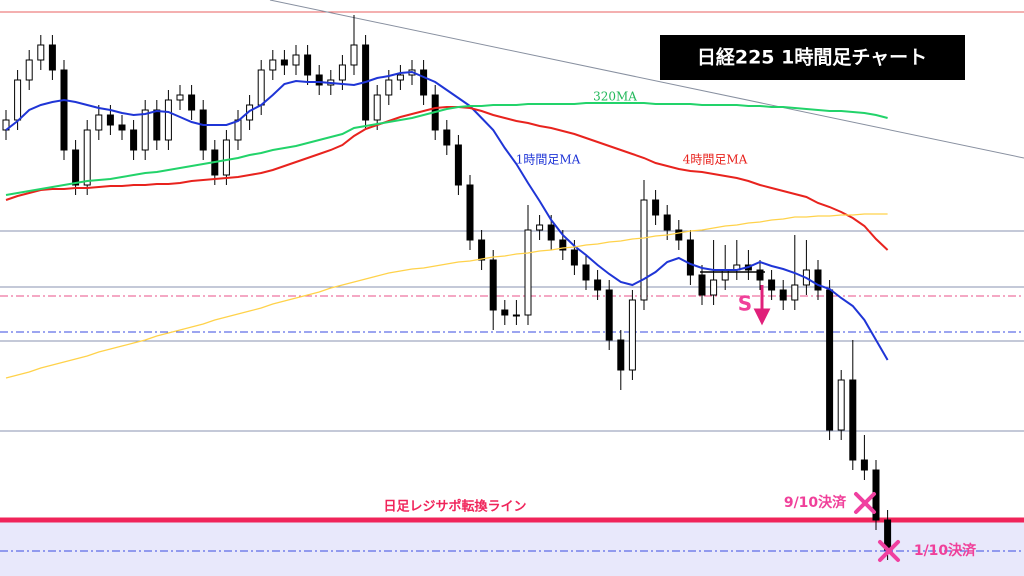  Describe the element at coordinates (548, 160) in the screenshot. I see `ma-label: 1時間足MA` at that location.